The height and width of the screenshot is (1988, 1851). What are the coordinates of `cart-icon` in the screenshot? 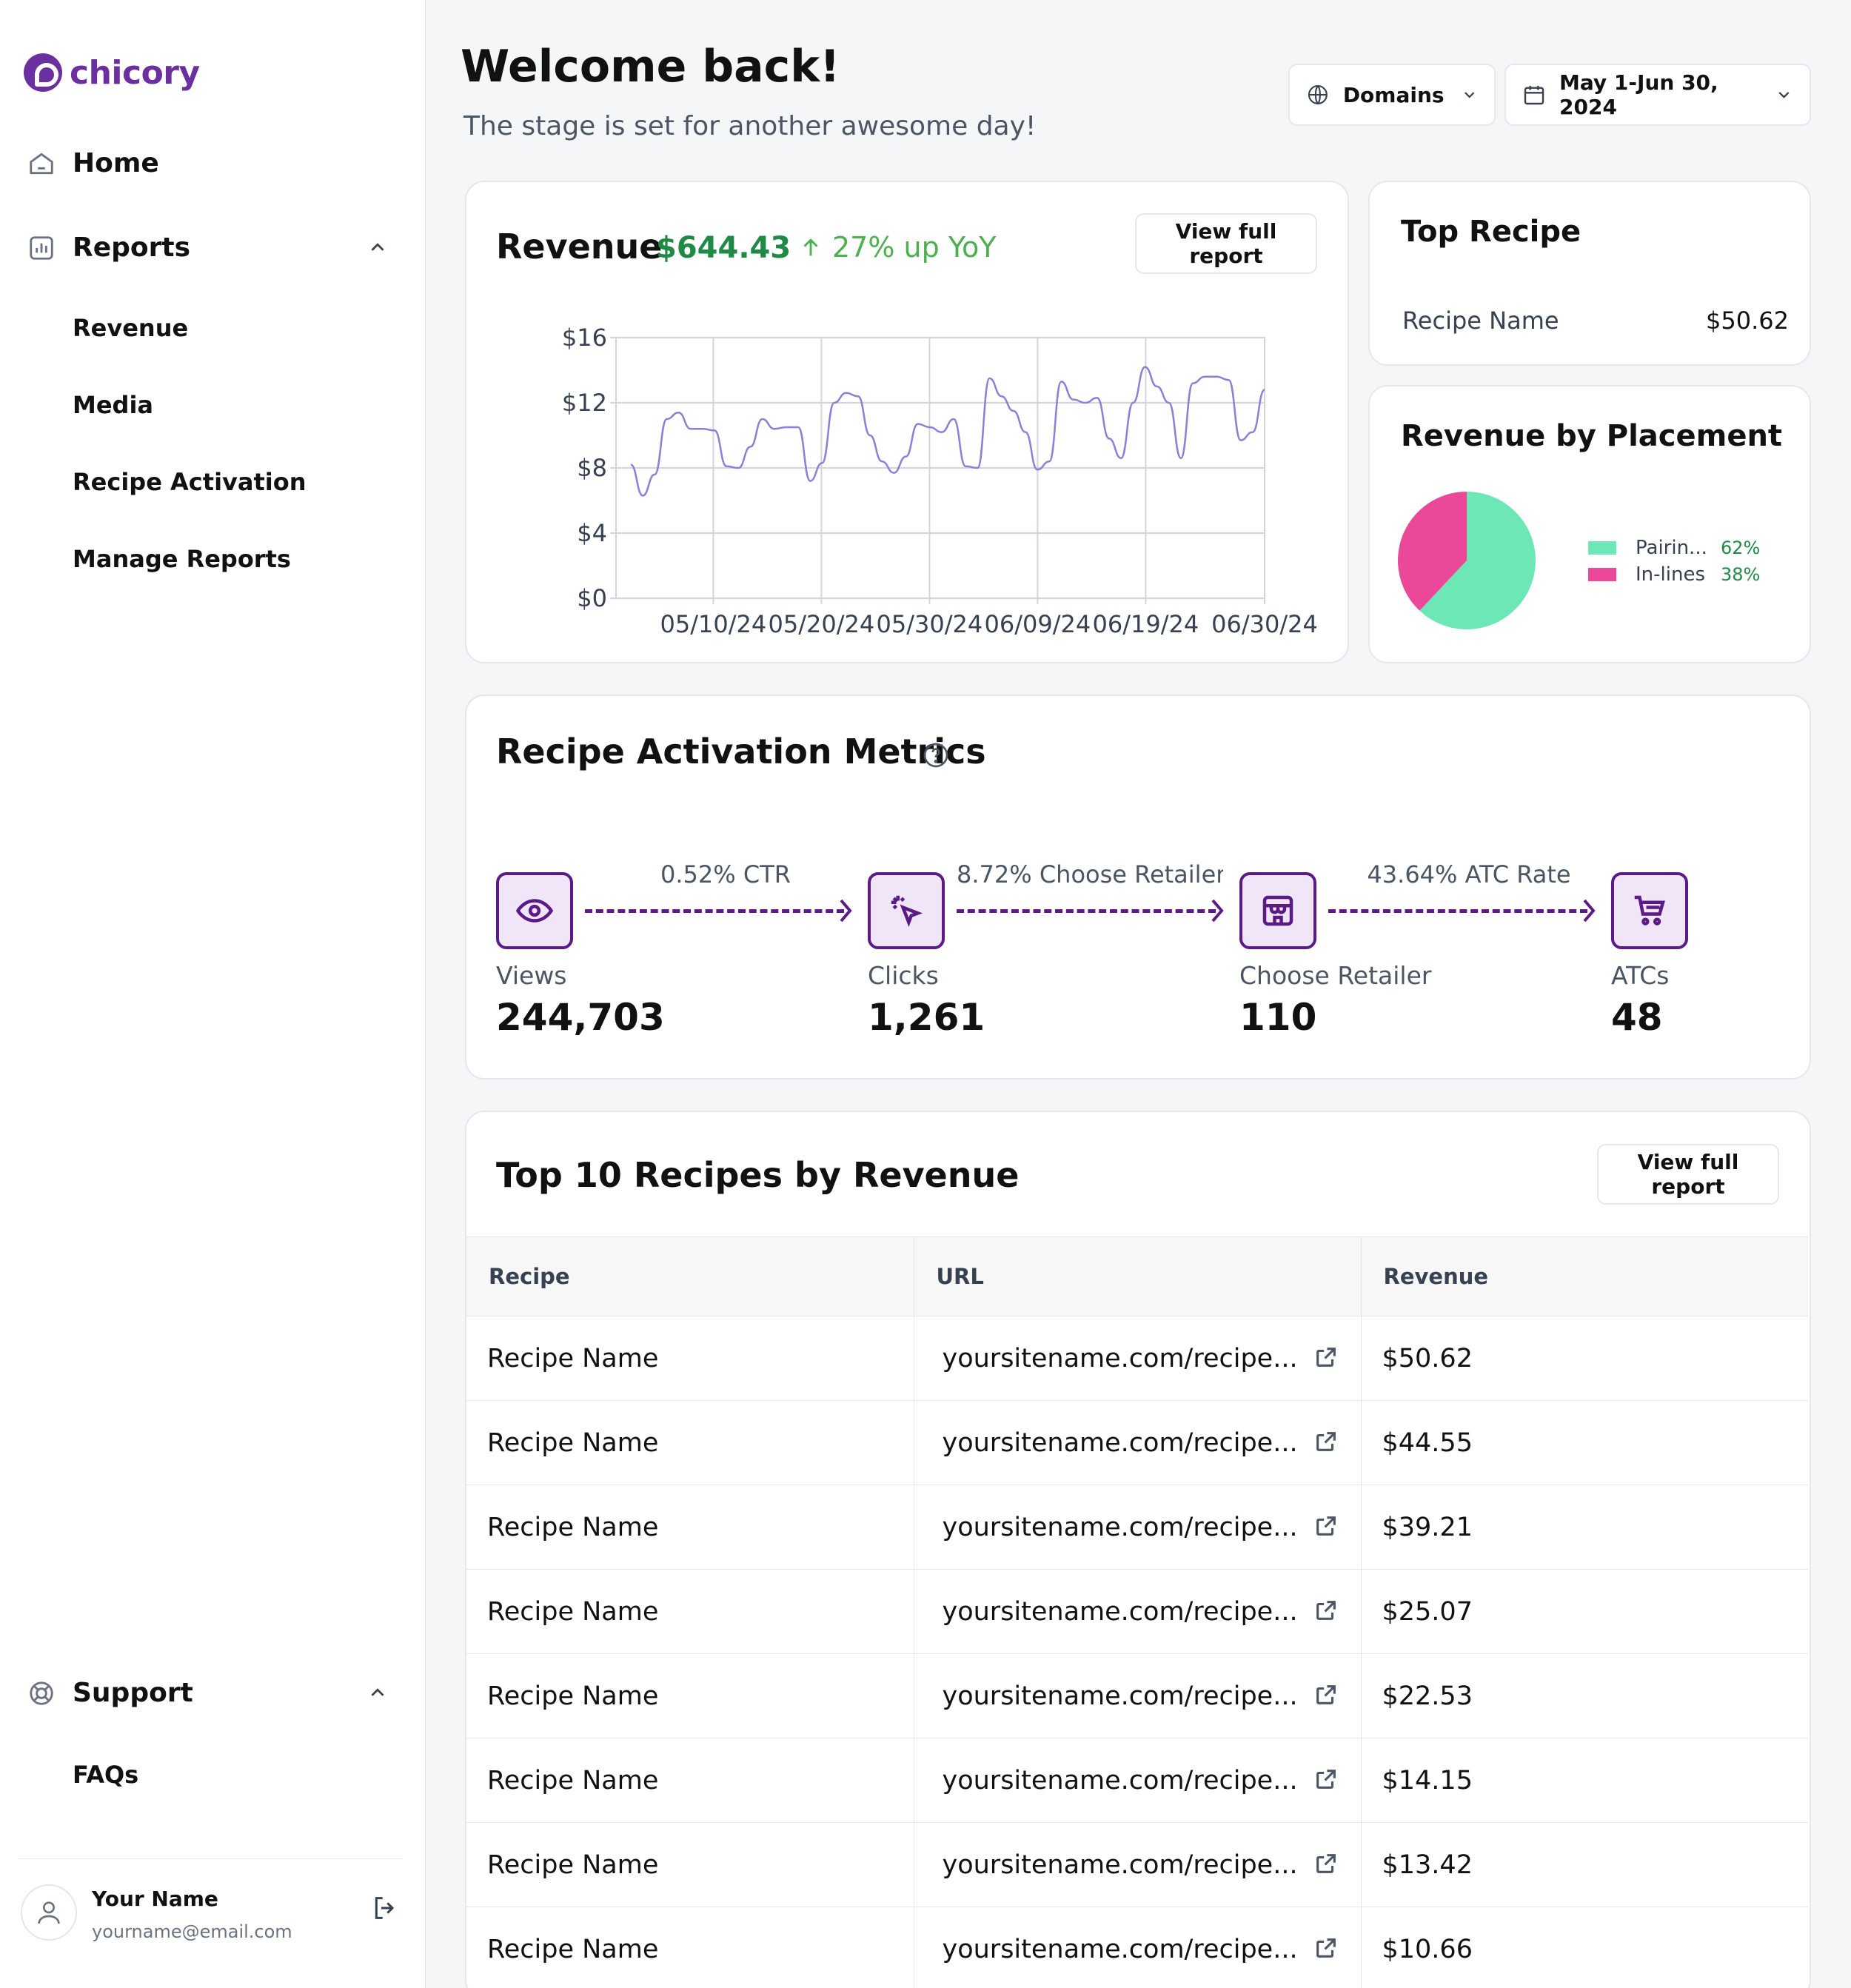 It's located at (1649, 910).